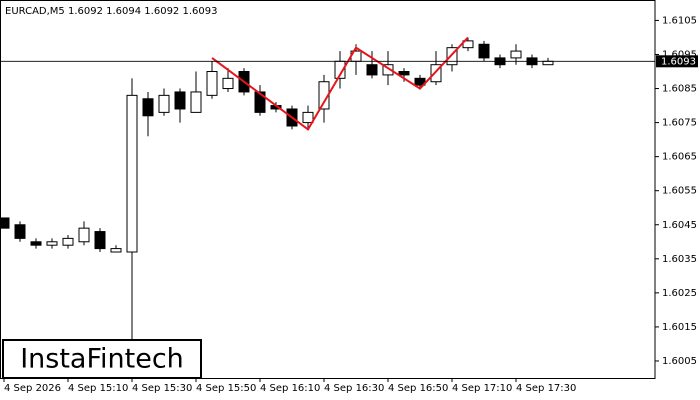 This screenshot has height=400, width=700. I want to click on logo: InstaFintech, so click(102, 359).